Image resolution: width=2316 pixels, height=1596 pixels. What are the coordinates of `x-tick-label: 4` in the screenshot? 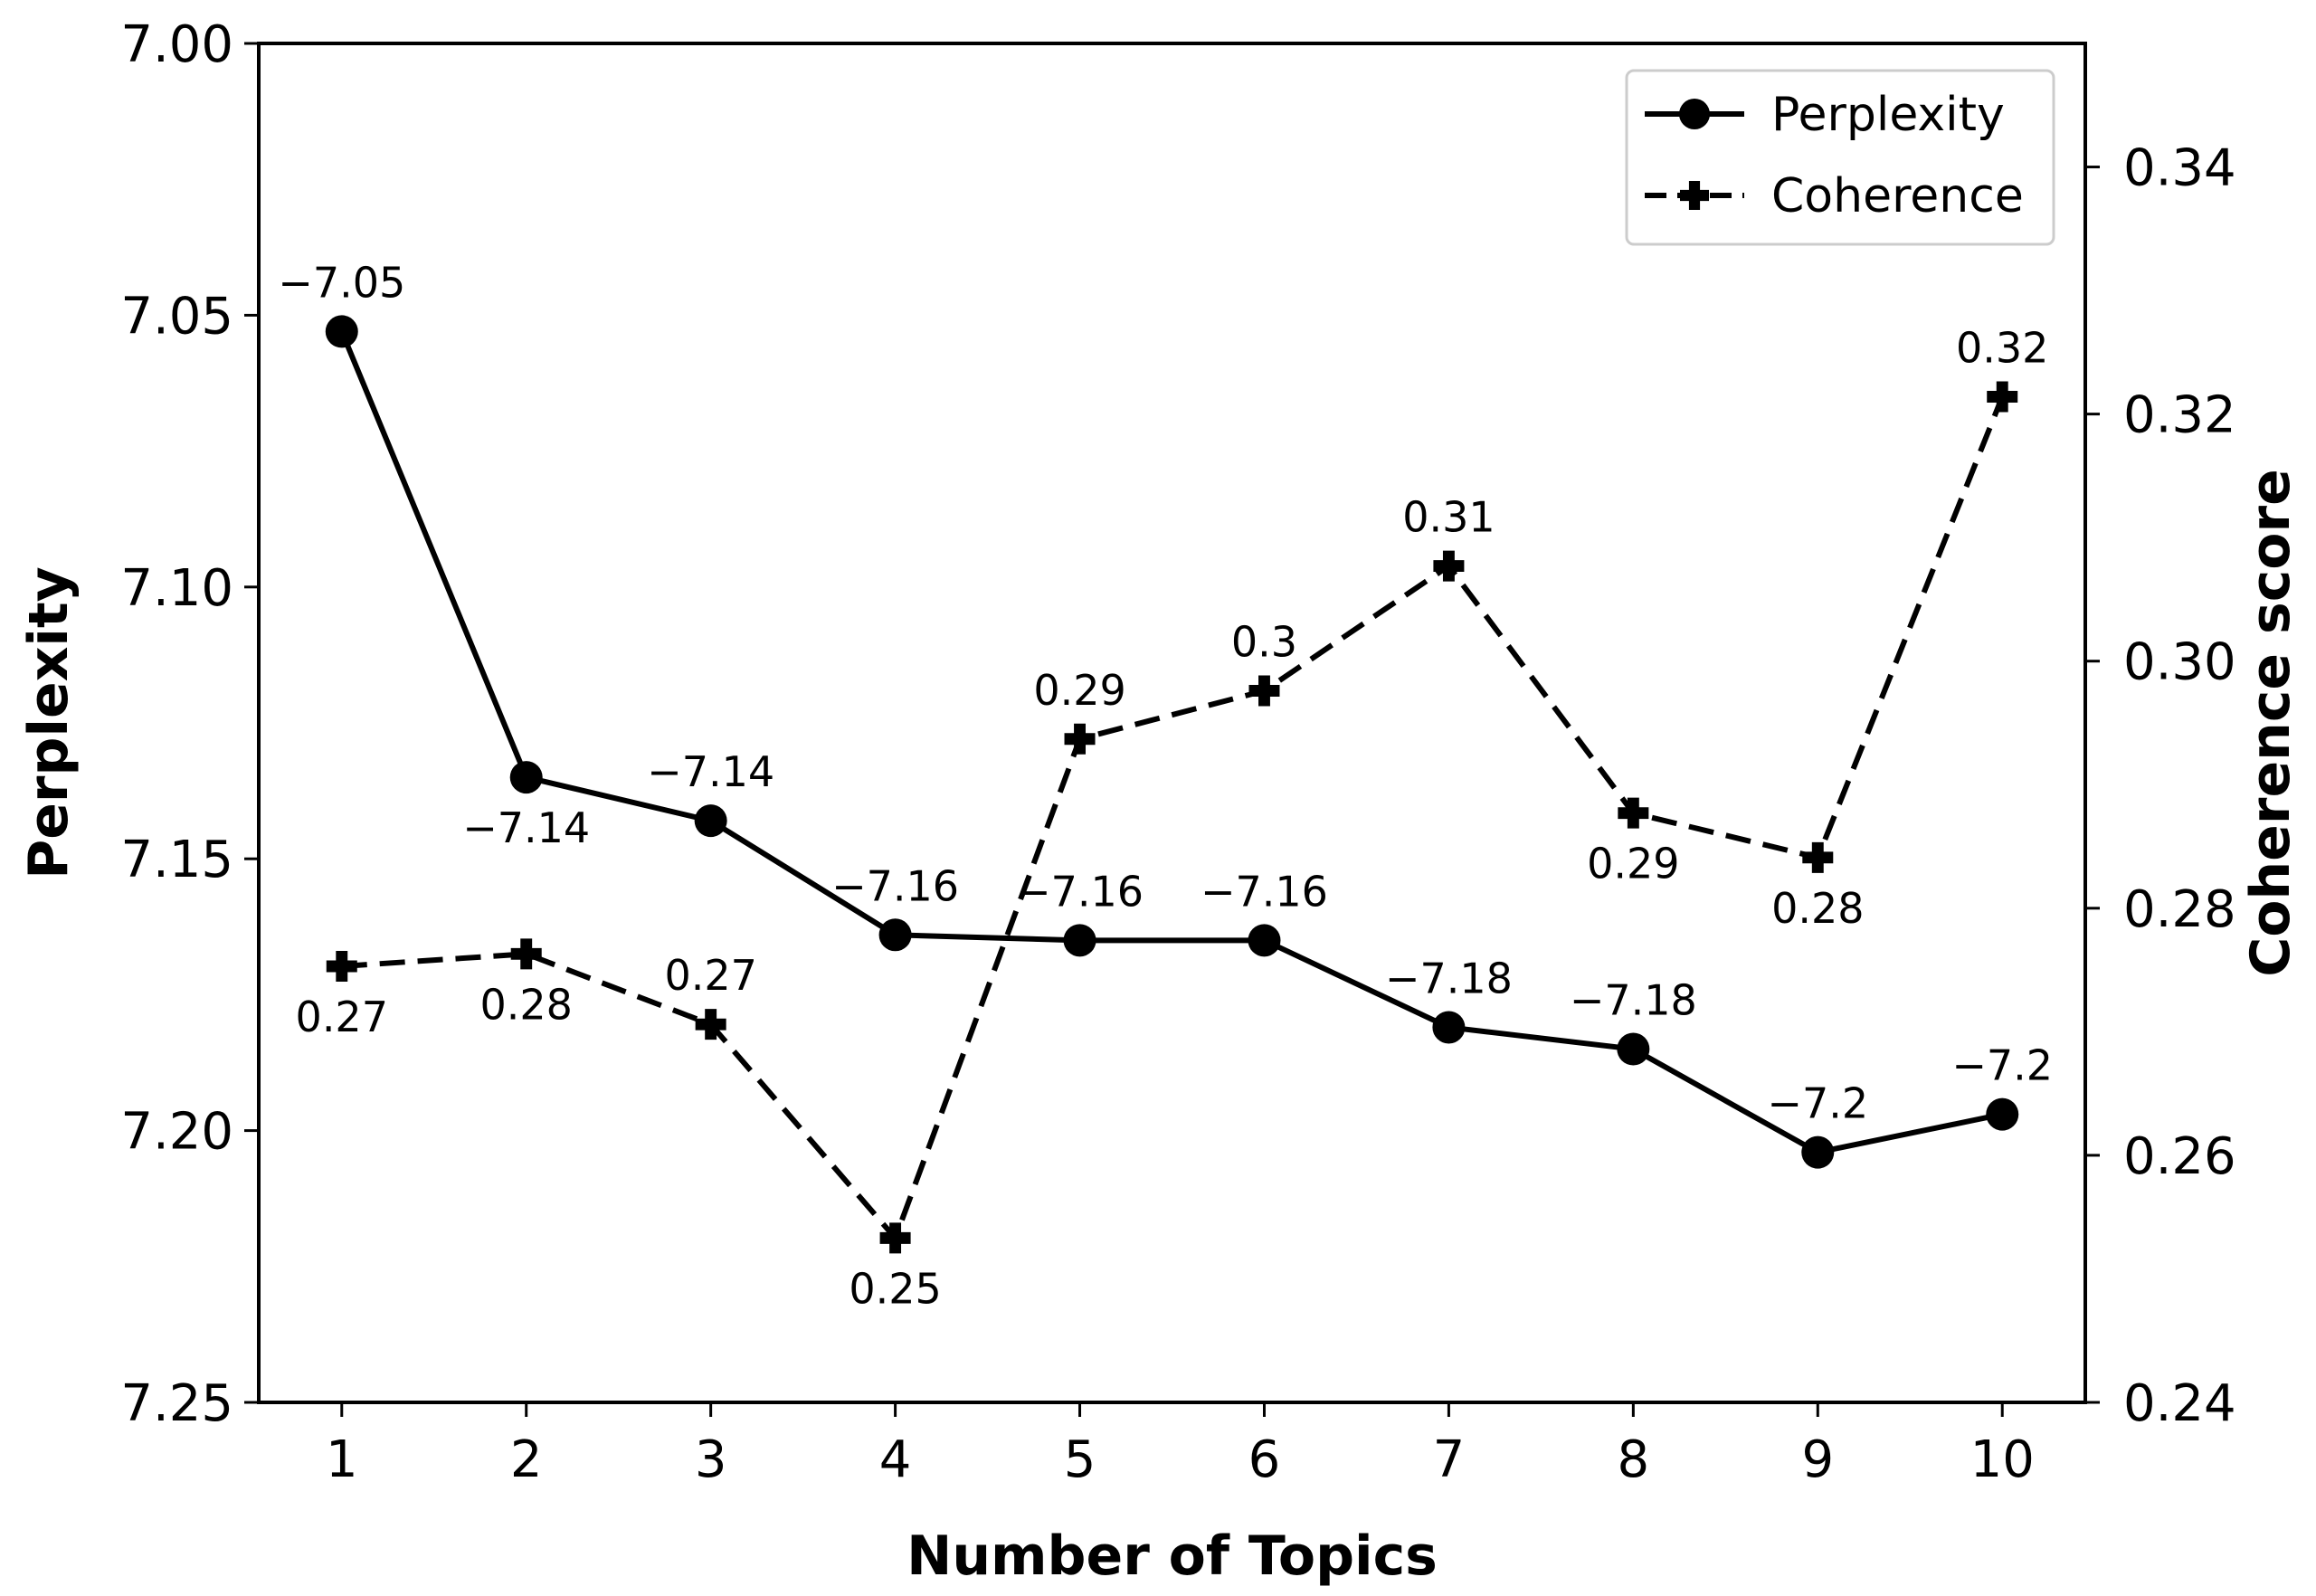 It's located at (895, 1460).